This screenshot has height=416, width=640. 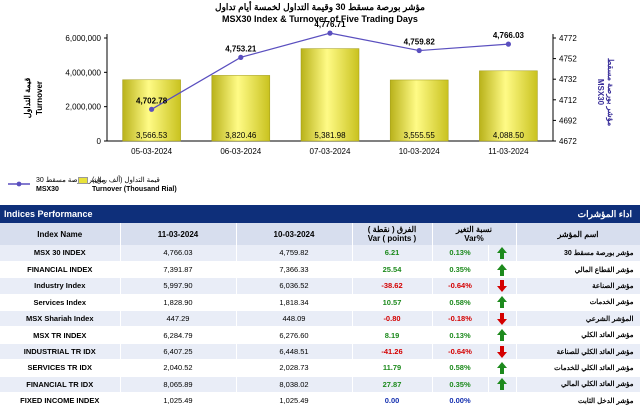 What do you see at coordinates (178, 270) in the screenshot?
I see `value-date1-cell: 7,391.87` at bounding box center [178, 270].